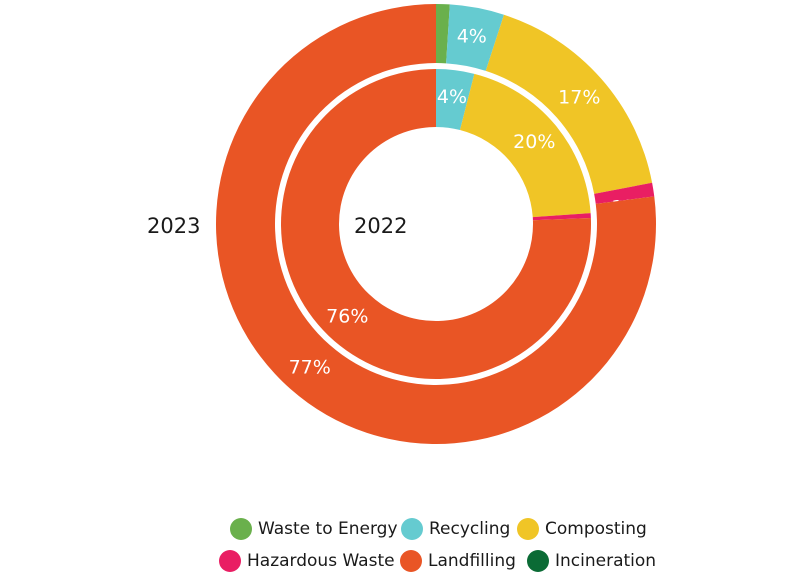 This screenshot has height=579, width=800. Describe the element at coordinates (381, 226) in the screenshot. I see `inner-ring-year-label: 2022` at that location.